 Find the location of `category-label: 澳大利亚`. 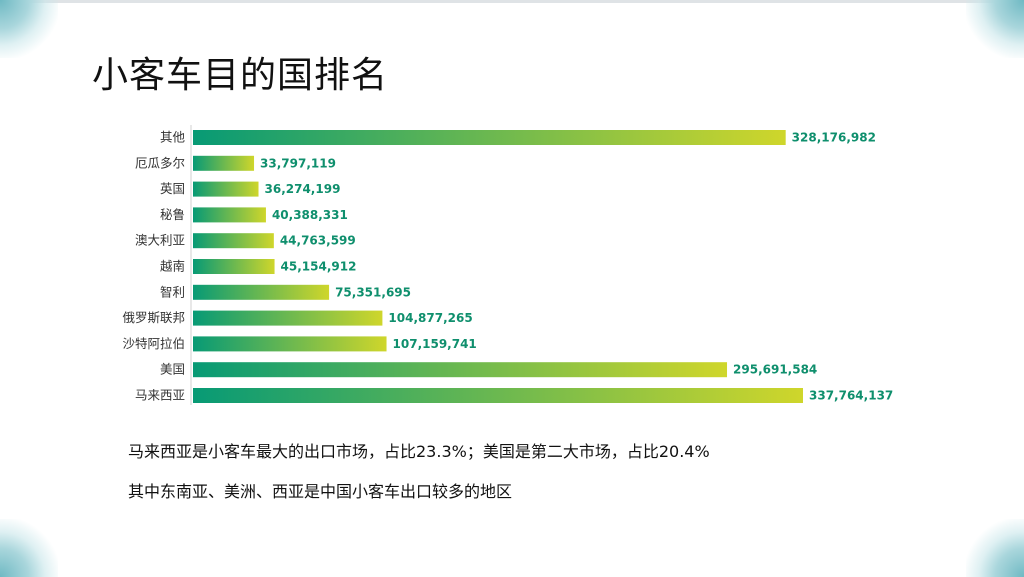

category-label: 澳大利亚 is located at coordinates (160, 240).